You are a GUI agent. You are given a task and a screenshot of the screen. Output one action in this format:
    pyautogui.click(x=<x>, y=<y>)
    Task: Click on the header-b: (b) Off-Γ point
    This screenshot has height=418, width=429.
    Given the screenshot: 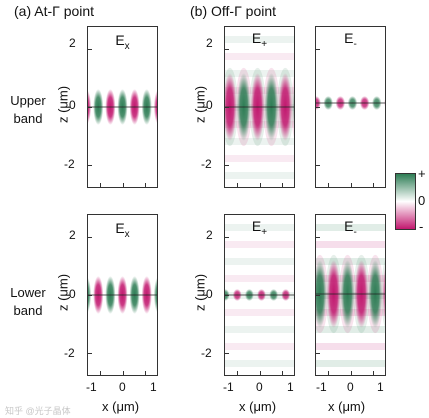 What is the action you would take?
    pyautogui.click(x=233, y=11)
    